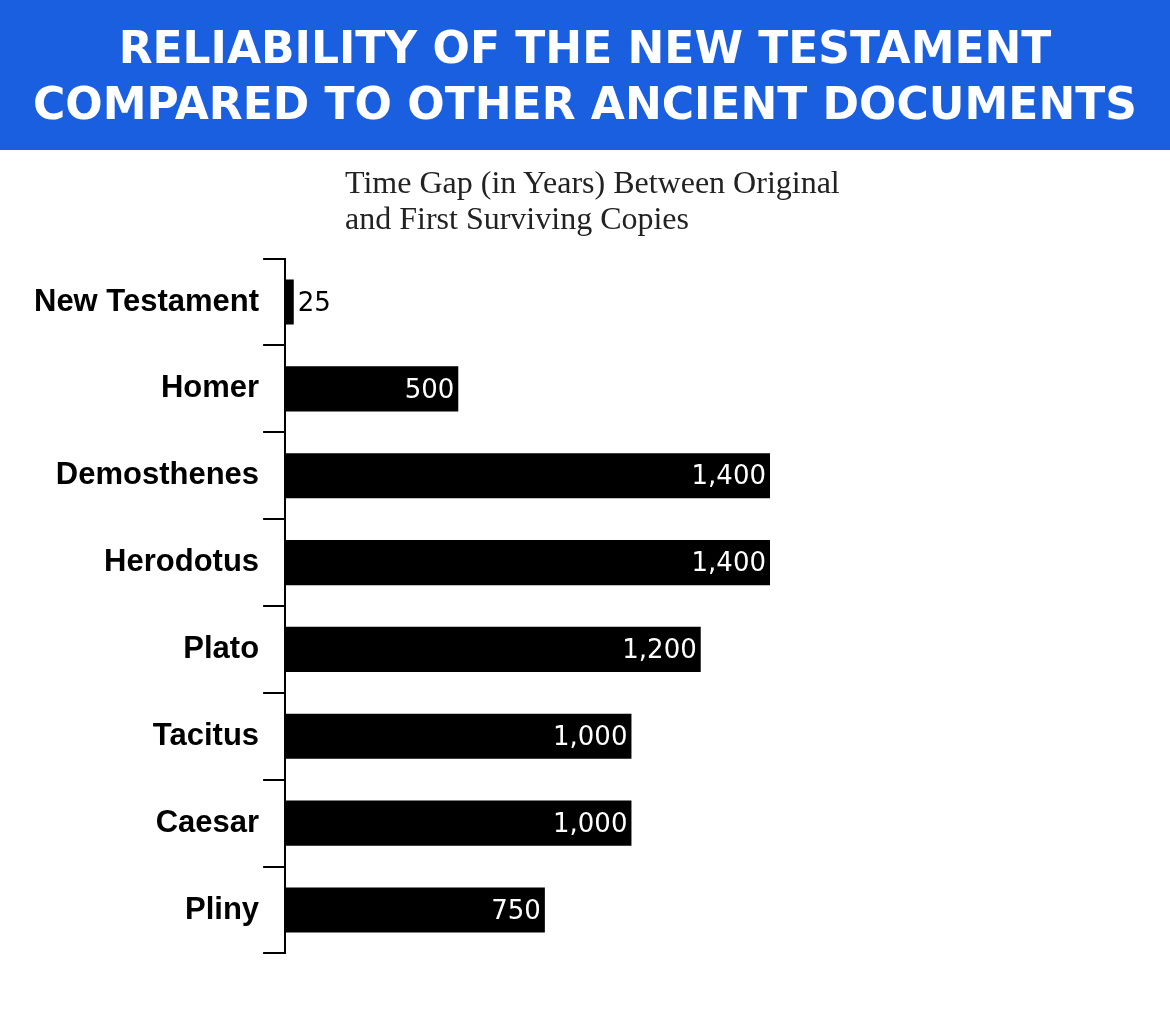 The height and width of the screenshot is (1017, 1170). I want to click on data-label: 1,200, so click(659, 649).